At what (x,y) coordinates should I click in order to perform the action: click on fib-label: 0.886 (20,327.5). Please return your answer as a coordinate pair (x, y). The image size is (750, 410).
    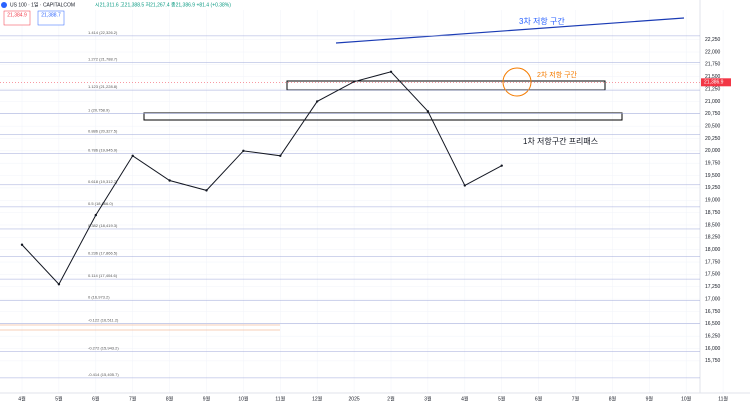
    Looking at the image, I should click on (103, 131).